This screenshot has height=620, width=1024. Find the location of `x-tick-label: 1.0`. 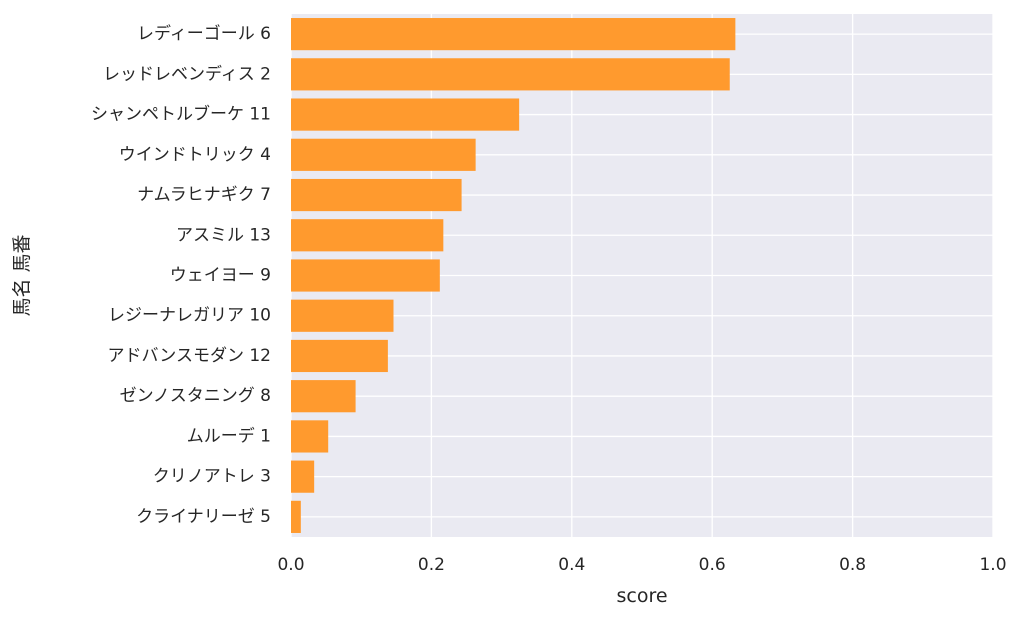

x-tick-label: 1.0 is located at coordinates (992, 565).